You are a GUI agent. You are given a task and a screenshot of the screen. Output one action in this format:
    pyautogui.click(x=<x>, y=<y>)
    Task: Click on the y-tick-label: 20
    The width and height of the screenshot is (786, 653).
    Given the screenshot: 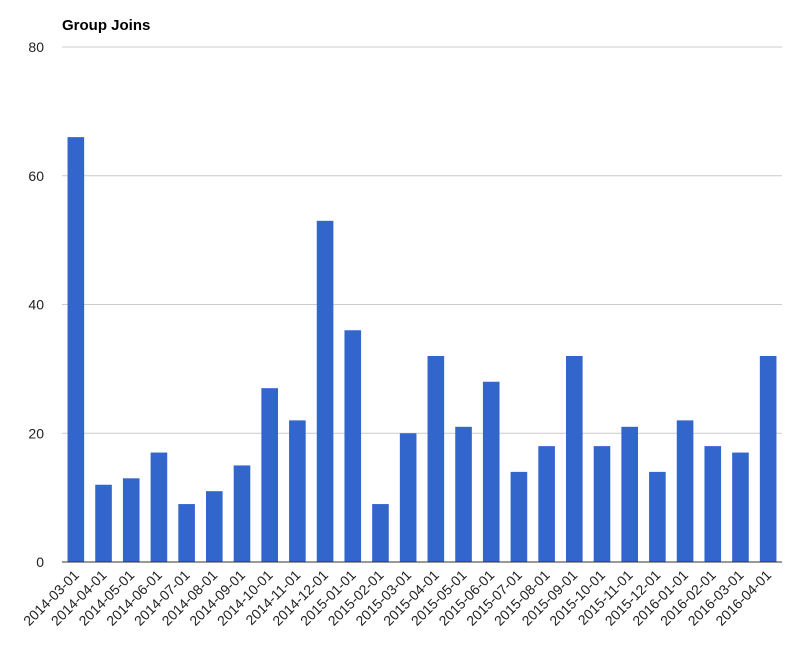 What is the action you would take?
    pyautogui.click(x=36, y=433)
    